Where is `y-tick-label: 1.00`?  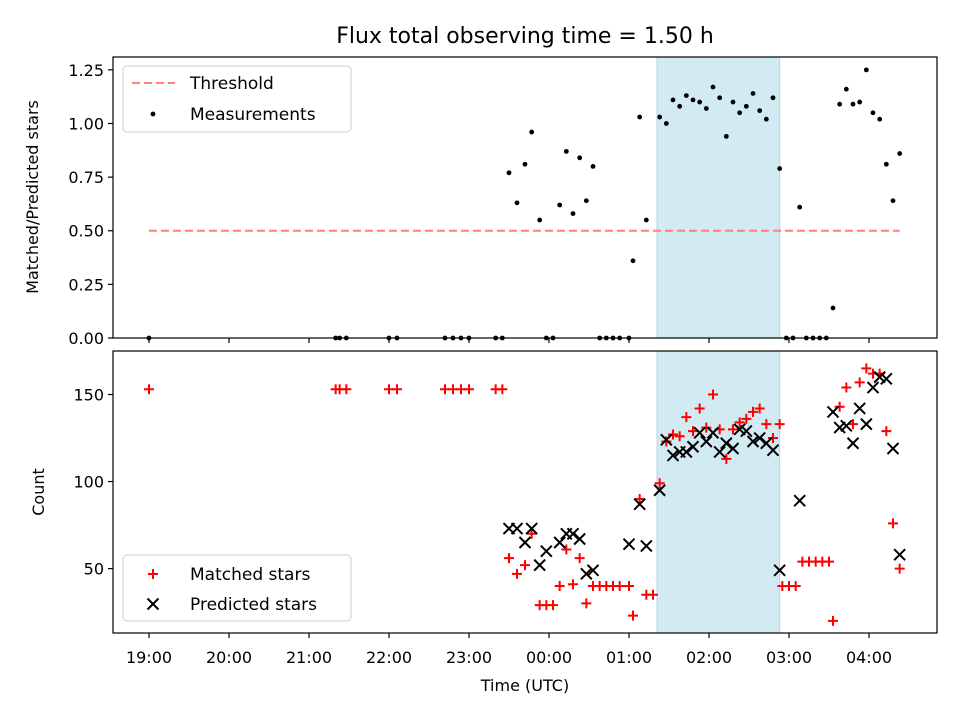 y-tick-label: 1.00 is located at coordinates (86, 123).